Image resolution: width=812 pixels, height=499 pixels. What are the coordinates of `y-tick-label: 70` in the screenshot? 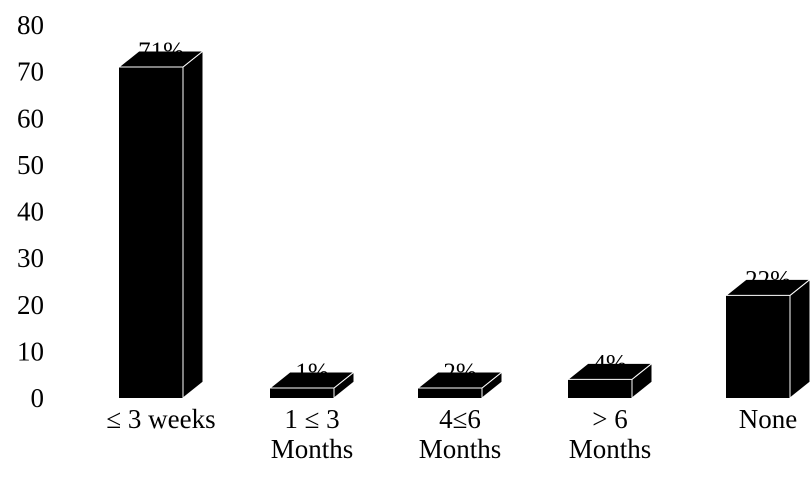 It's located at (30, 72).